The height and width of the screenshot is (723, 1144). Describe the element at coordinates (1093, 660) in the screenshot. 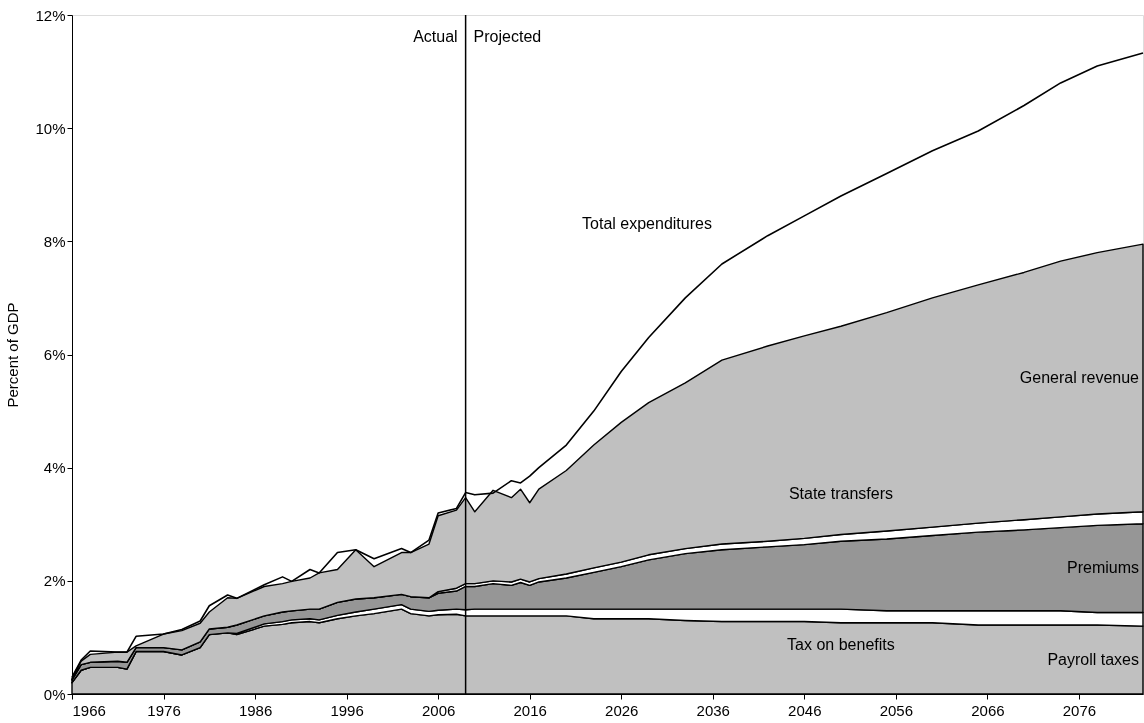

I see `series-label: Payroll taxes` at that location.